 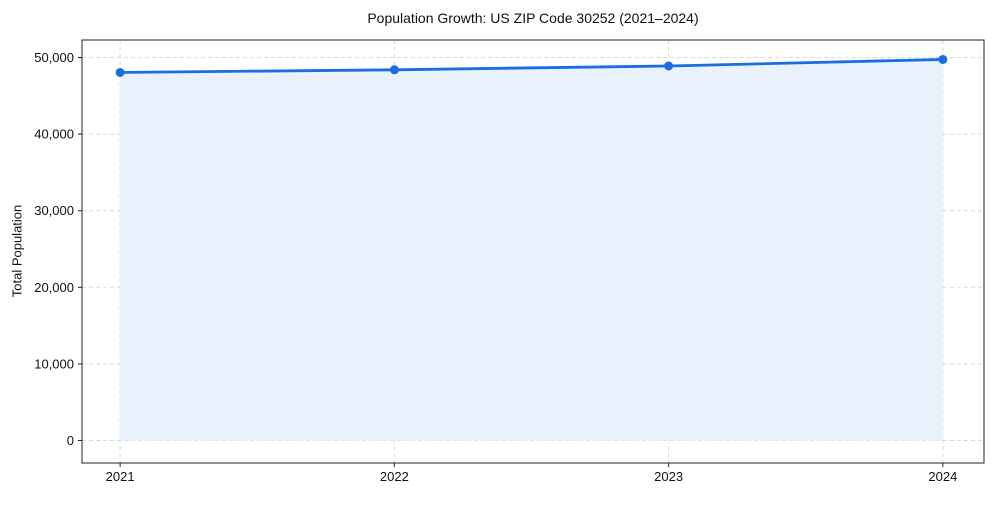 What do you see at coordinates (54, 287) in the screenshot?
I see `y-tick-label: 20,000` at bounding box center [54, 287].